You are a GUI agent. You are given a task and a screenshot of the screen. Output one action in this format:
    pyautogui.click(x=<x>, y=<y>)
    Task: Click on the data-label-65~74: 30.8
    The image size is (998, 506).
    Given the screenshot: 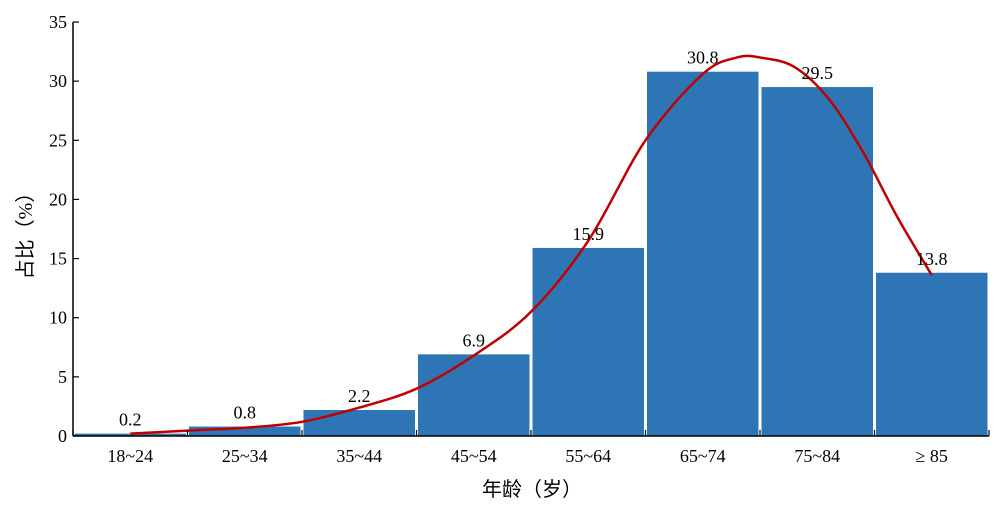 What is the action you would take?
    pyautogui.click(x=703, y=58)
    